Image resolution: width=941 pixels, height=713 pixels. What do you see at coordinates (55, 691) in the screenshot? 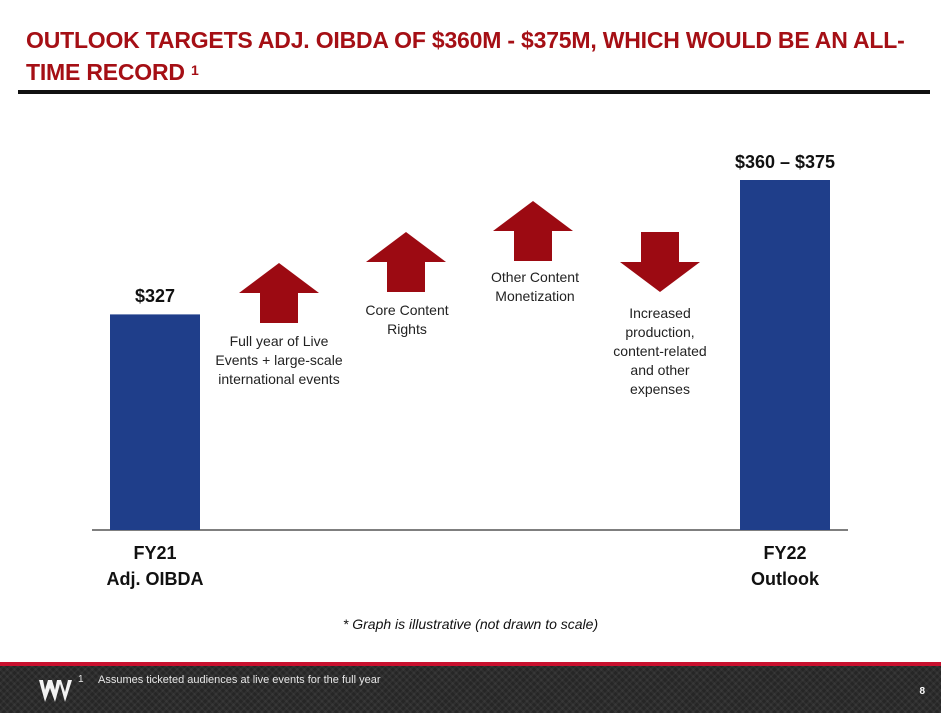
I see `wwe-logo-icon` at bounding box center [55, 691].